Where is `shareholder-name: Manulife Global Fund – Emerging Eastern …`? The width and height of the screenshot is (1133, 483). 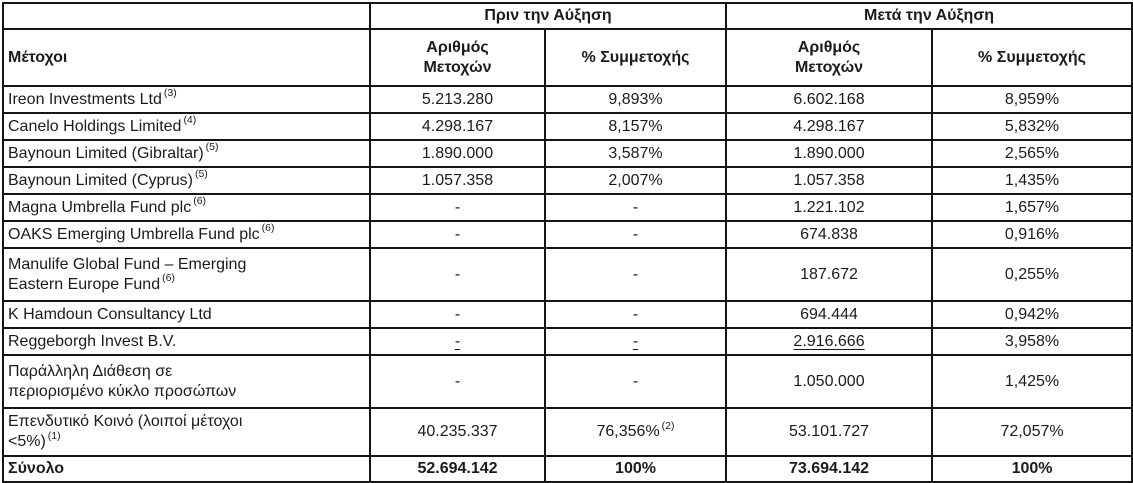 shareholder-name: Manulife Global Fund – Emerging Eastern … is located at coordinates (127, 274).